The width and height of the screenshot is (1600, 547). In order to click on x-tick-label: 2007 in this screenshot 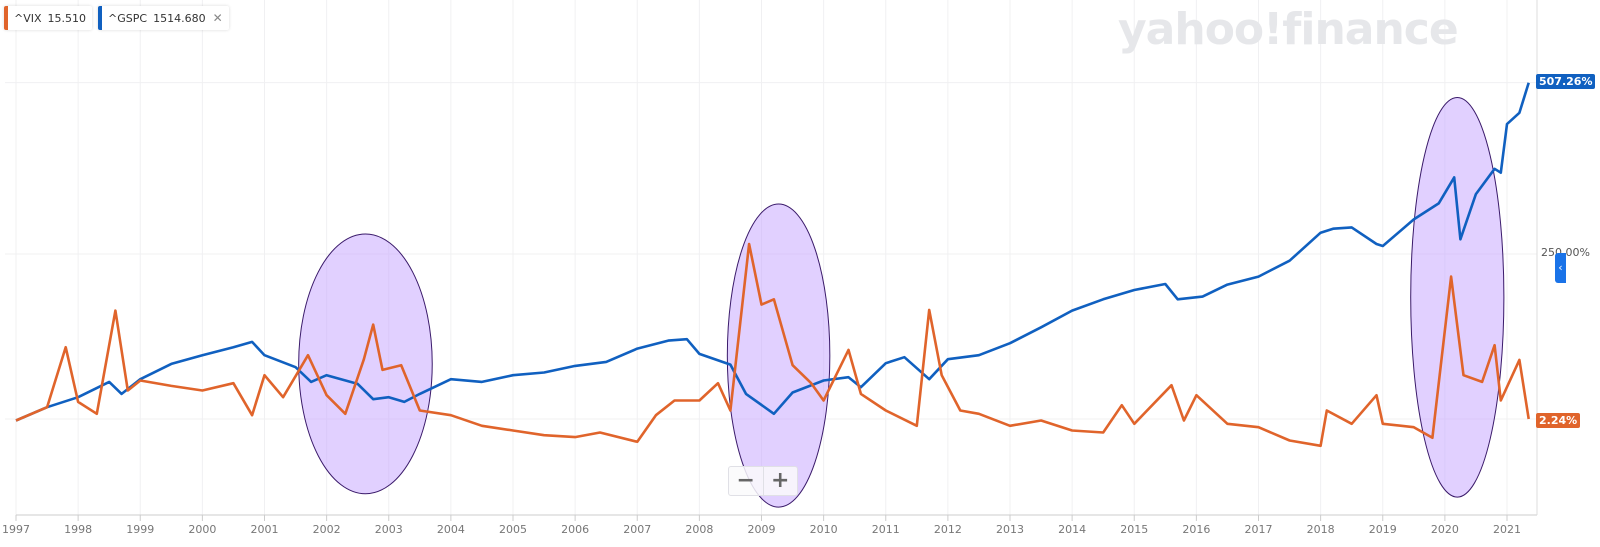, I will do `click(637, 529)`.